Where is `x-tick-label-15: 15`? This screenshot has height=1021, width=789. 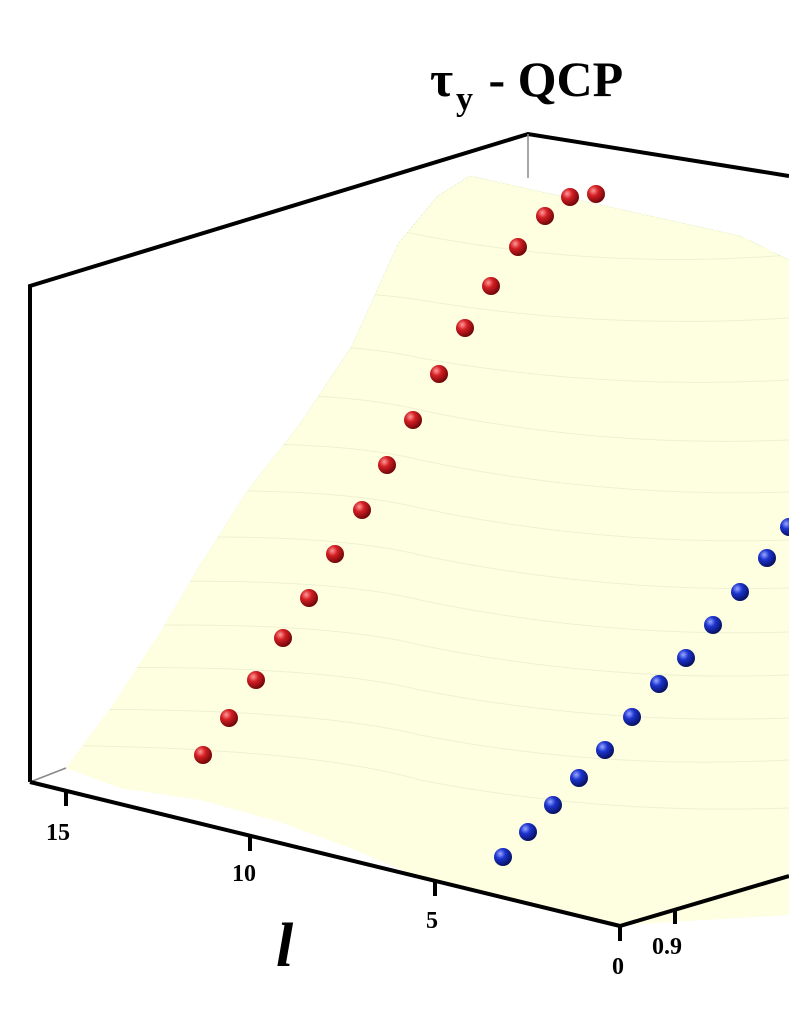
x-tick-label-15: 15 is located at coordinates (58, 833).